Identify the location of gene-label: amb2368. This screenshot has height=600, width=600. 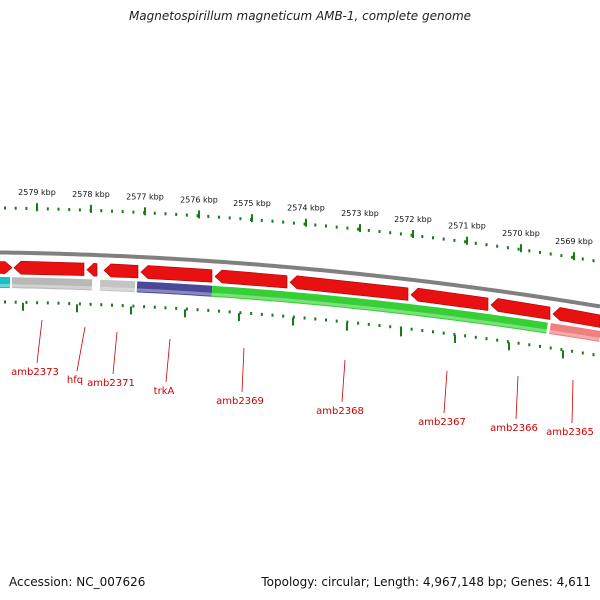
(340, 411).